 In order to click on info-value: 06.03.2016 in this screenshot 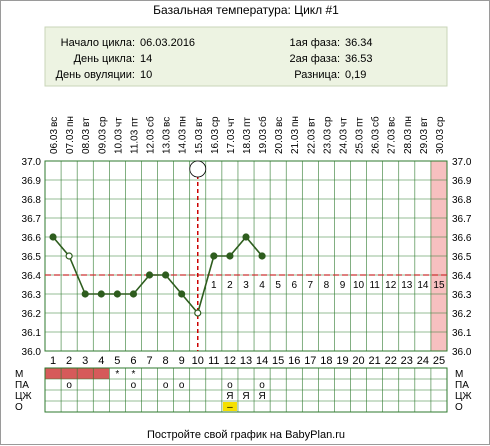, I will do `click(167, 43)`.